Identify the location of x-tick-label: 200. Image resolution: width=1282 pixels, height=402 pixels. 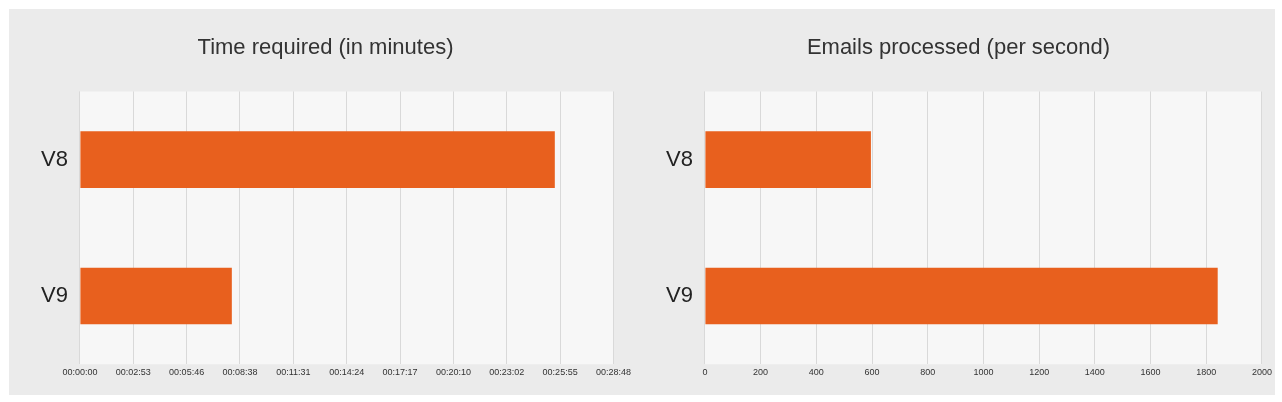
(761, 372).